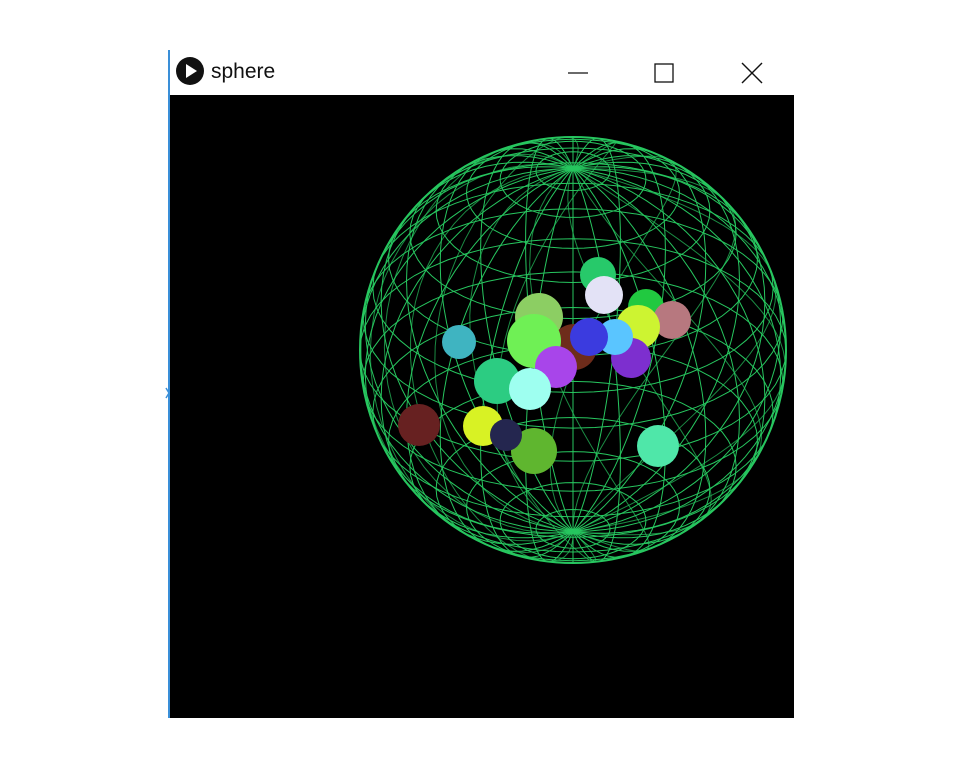 This screenshot has height=768, width=960. I want to click on colored-balls, so click(544, 365).